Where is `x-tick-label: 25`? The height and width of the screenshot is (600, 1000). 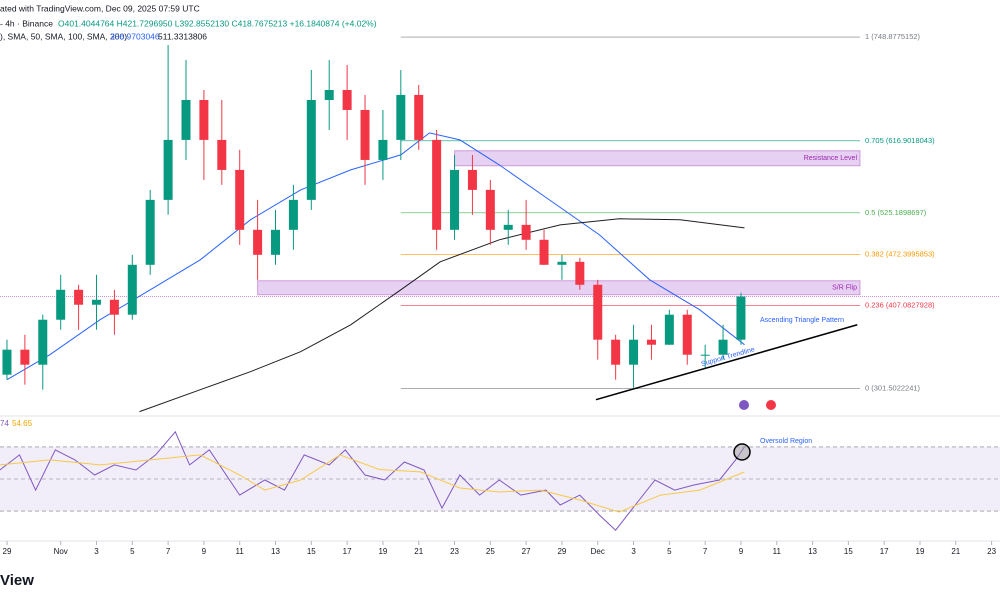 x-tick-label: 25 is located at coordinates (490, 551).